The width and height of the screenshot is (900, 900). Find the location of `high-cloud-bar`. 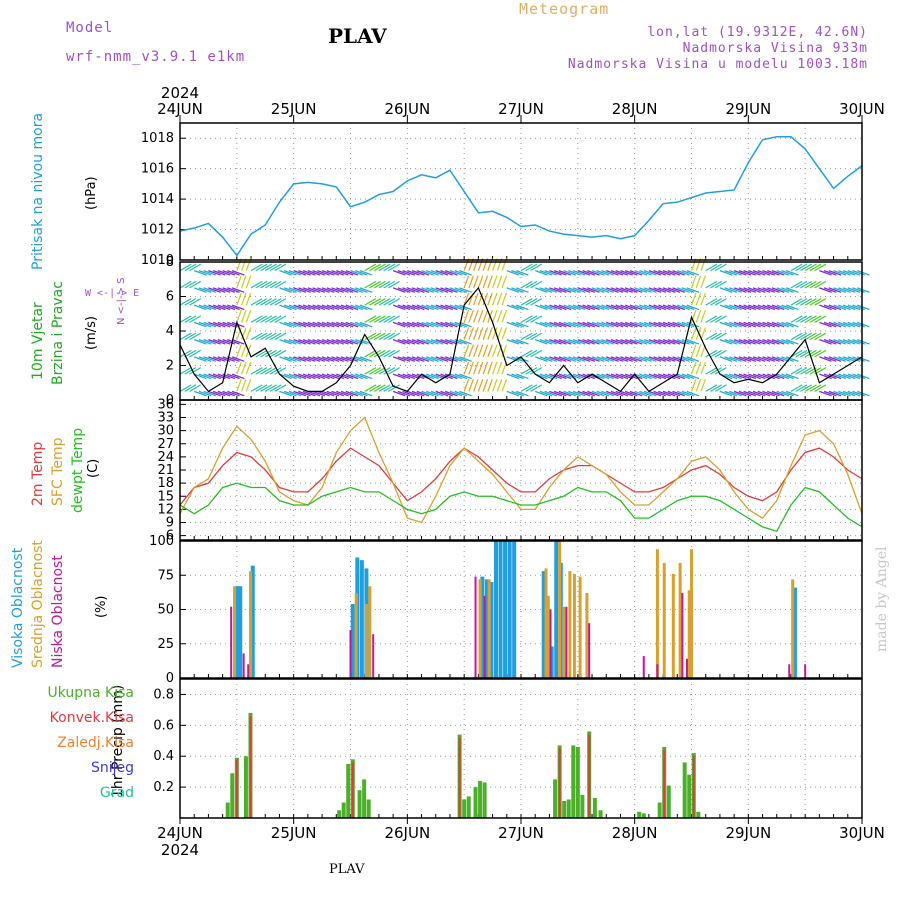

high-cloud-bar is located at coordinates (491, 630).